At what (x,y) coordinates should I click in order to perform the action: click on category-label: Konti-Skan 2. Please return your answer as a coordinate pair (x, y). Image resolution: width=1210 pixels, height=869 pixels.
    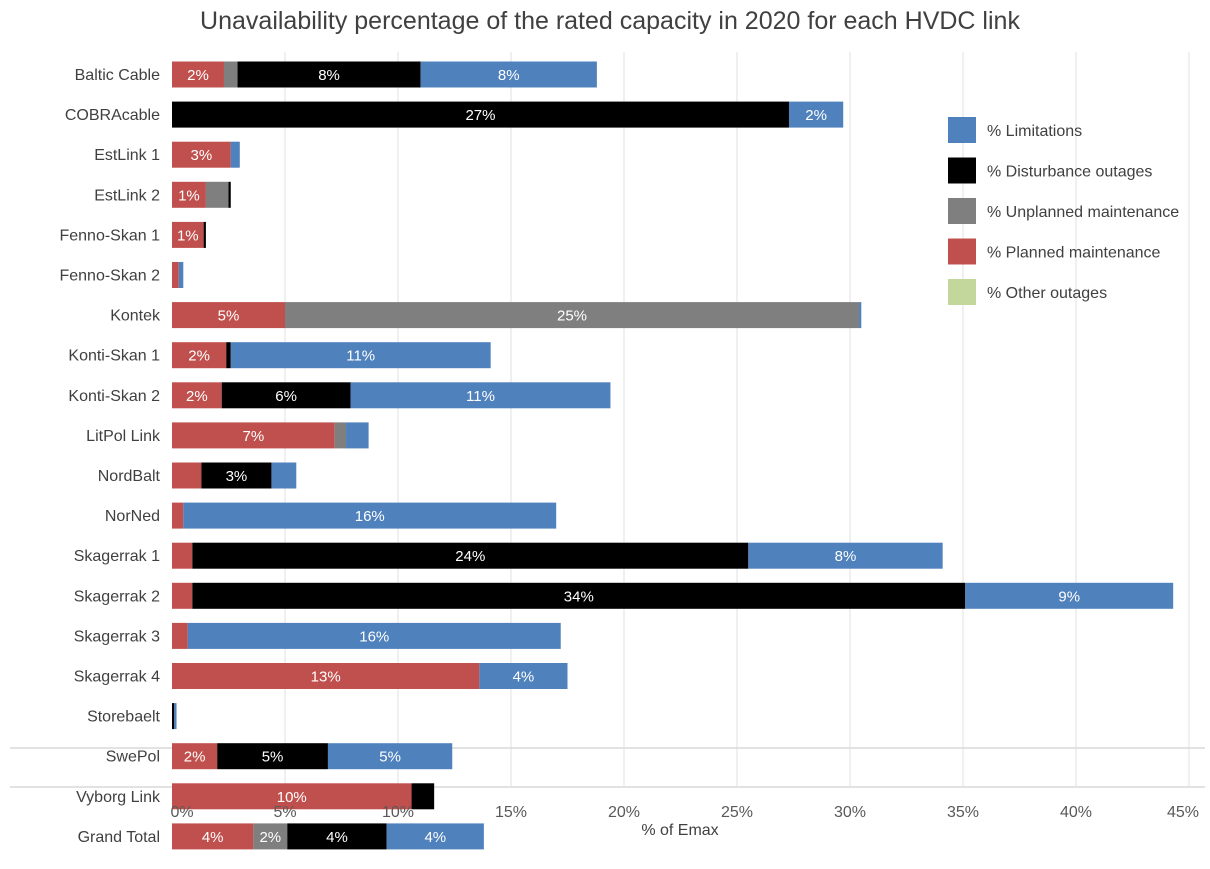
    Looking at the image, I should click on (114, 396).